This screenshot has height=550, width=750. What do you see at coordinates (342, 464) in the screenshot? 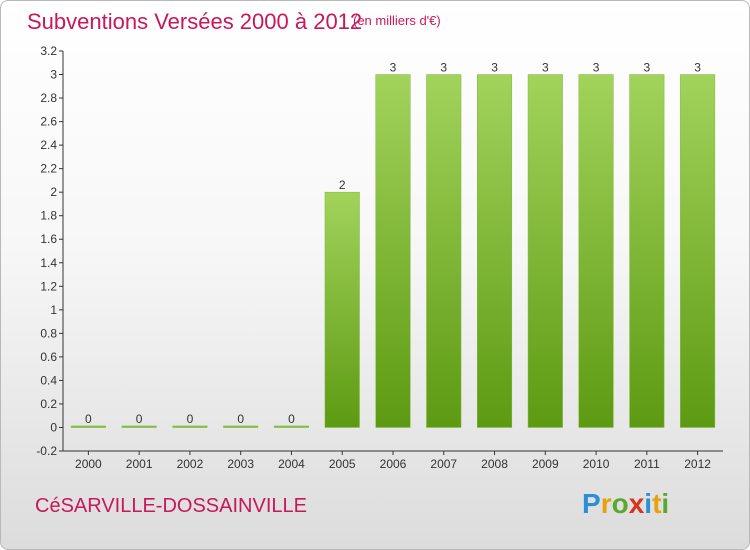
I see `x-tick-label: 2005` at bounding box center [342, 464].